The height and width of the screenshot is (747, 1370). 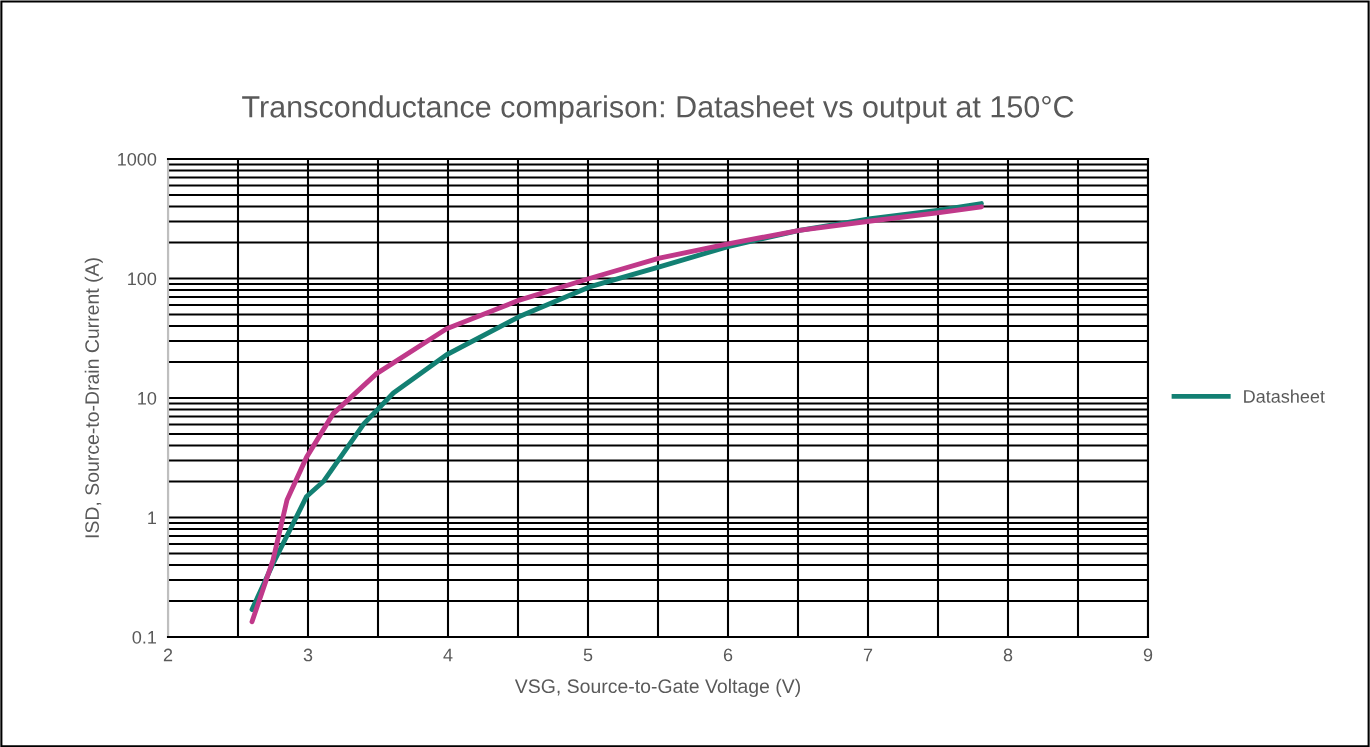 I want to click on x-tick-label: 8, so click(x=1008, y=655).